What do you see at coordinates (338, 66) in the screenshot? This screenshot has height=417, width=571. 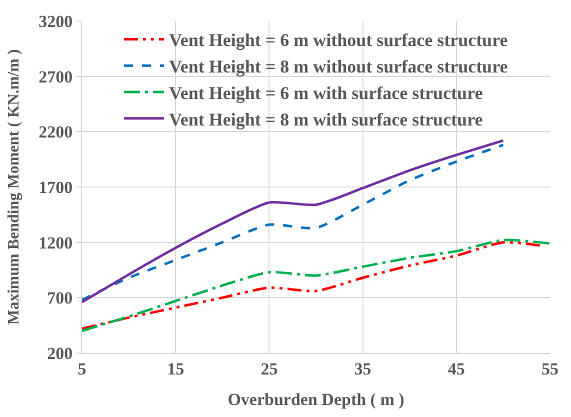 I see `legend-label: Vent Height = 8 m without surface structure` at bounding box center [338, 66].